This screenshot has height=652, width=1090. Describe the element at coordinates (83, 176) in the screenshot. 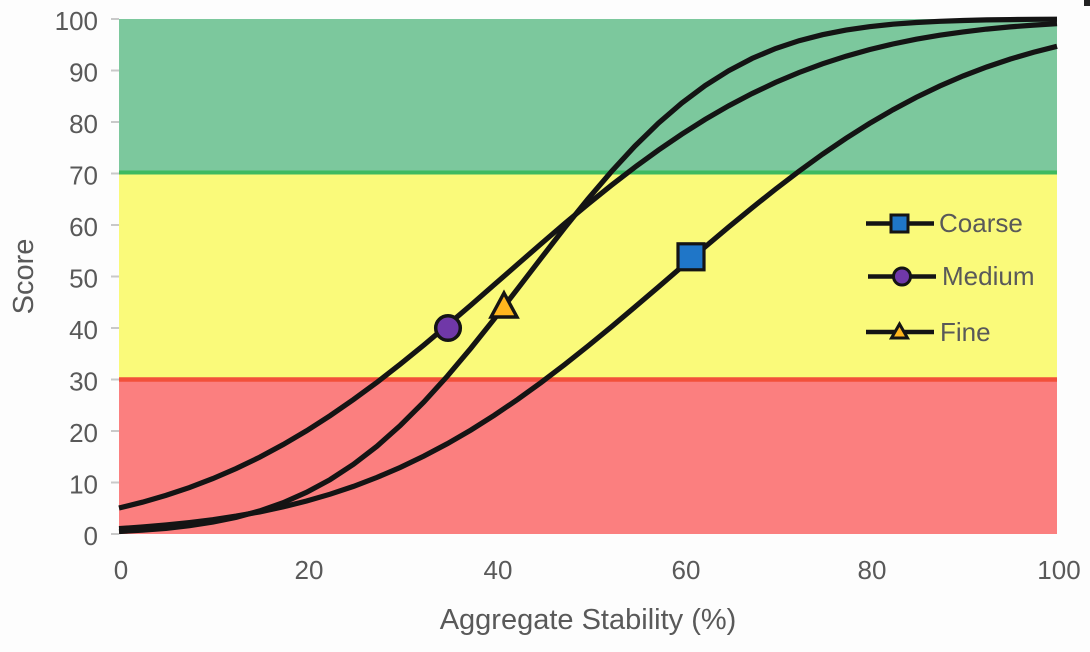

I see `svg-text: 70` at that location.